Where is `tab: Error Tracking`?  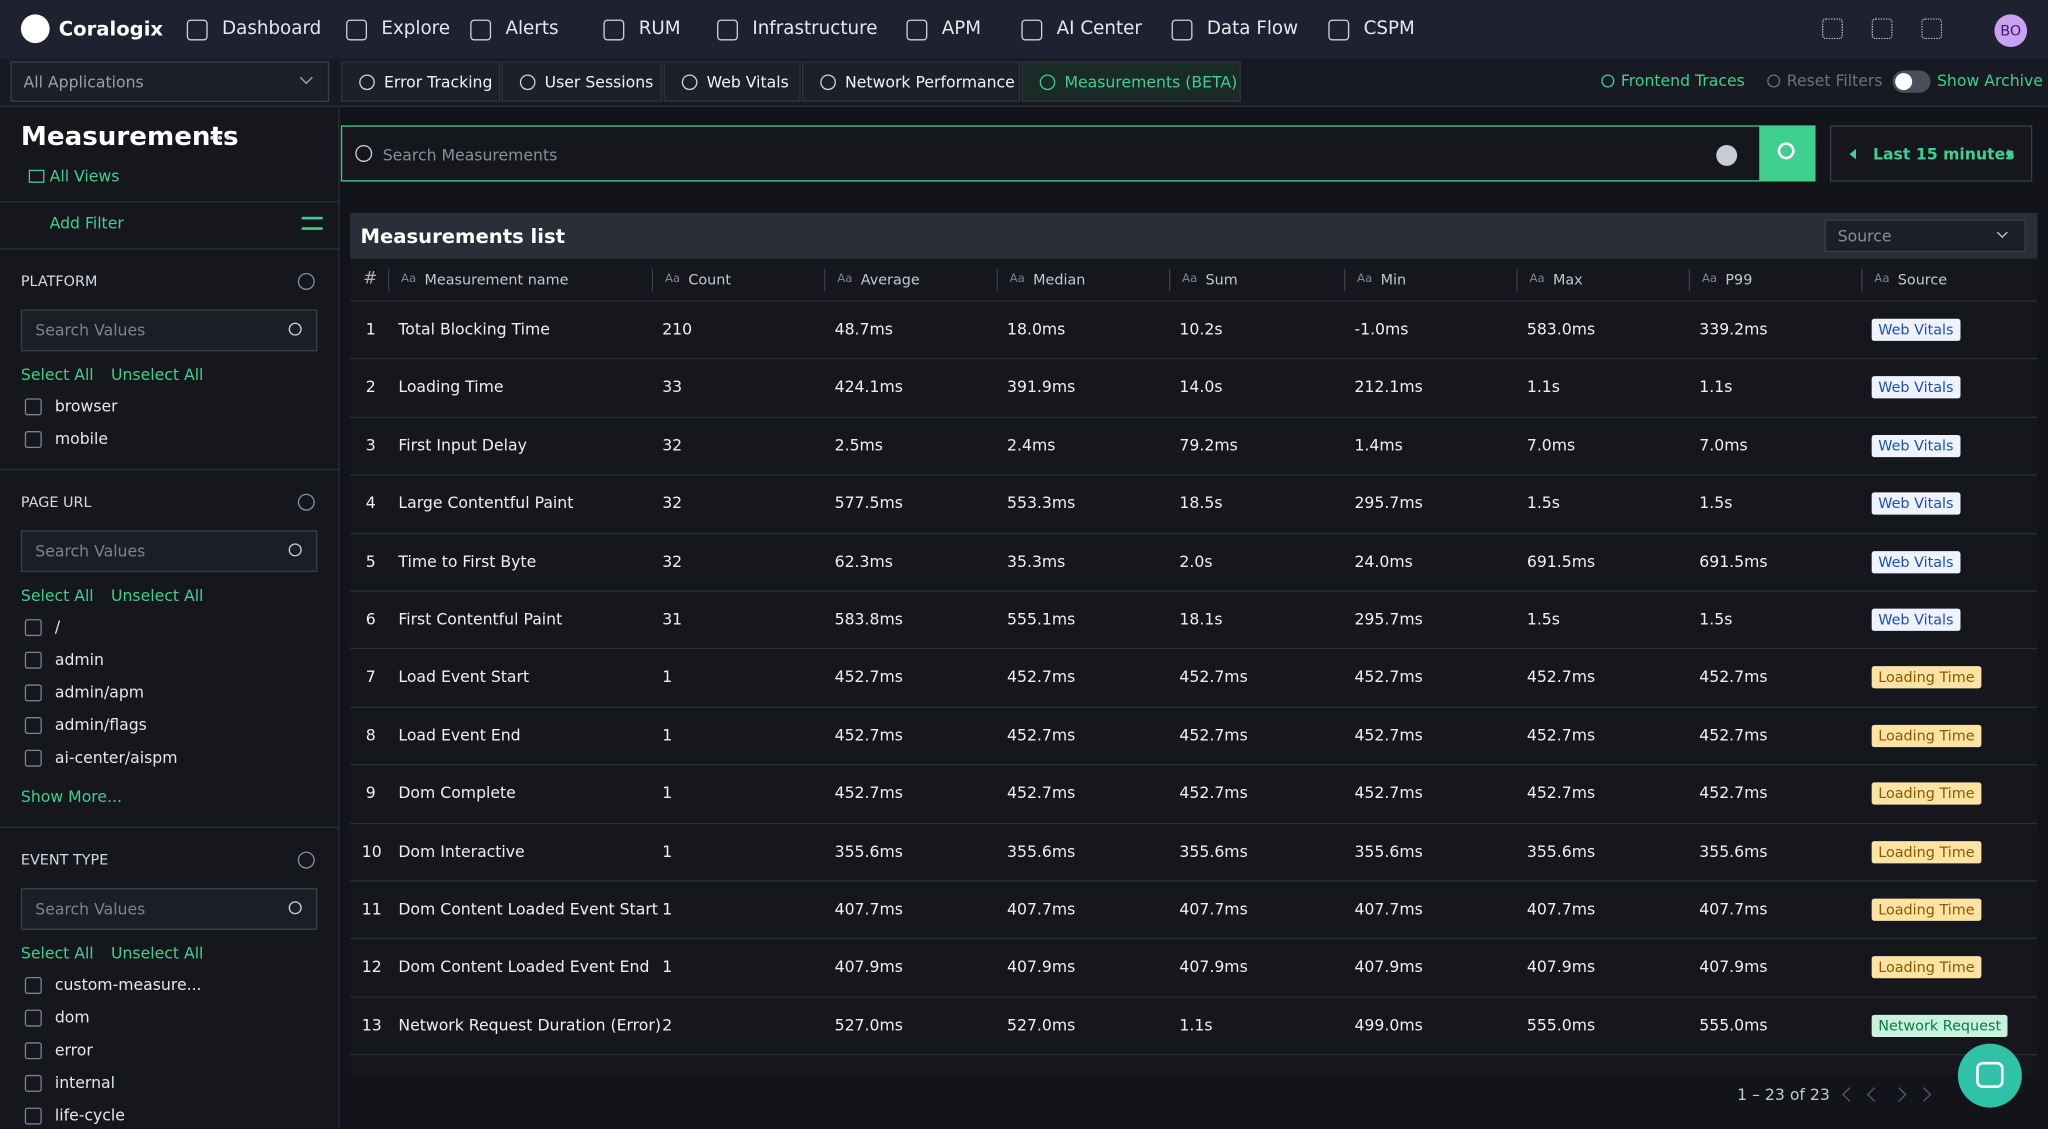
tab: Error Tracking is located at coordinates (420, 81).